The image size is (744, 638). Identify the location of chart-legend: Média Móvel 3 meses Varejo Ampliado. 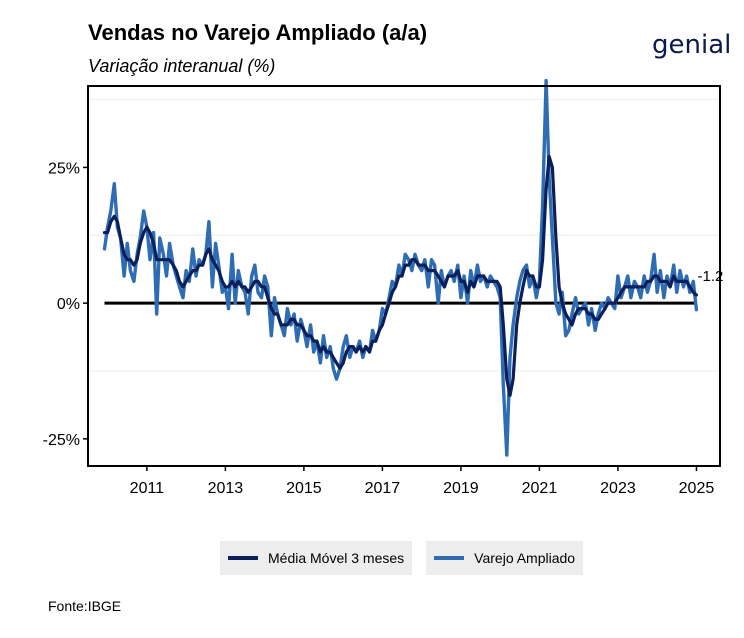
(402, 558).